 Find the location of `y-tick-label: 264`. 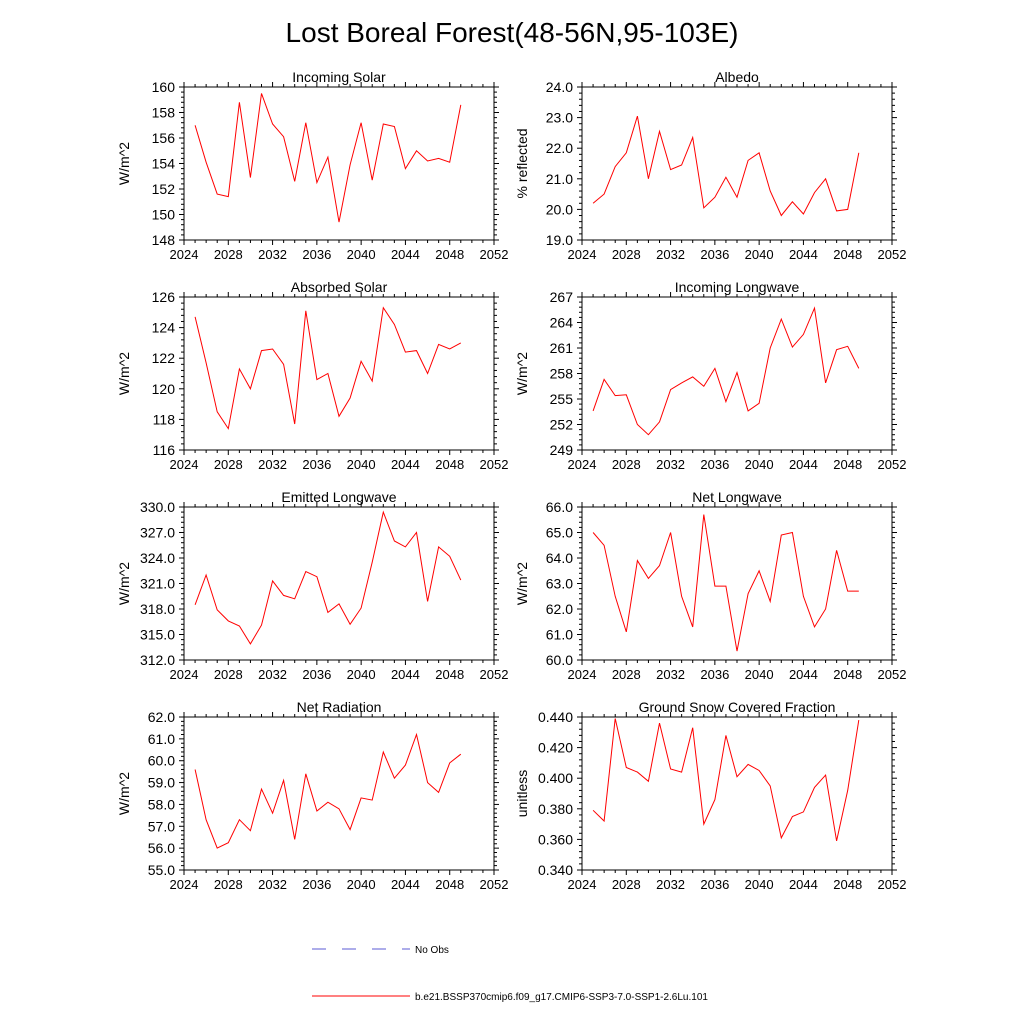

y-tick-label: 264 is located at coordinates (562, 323).